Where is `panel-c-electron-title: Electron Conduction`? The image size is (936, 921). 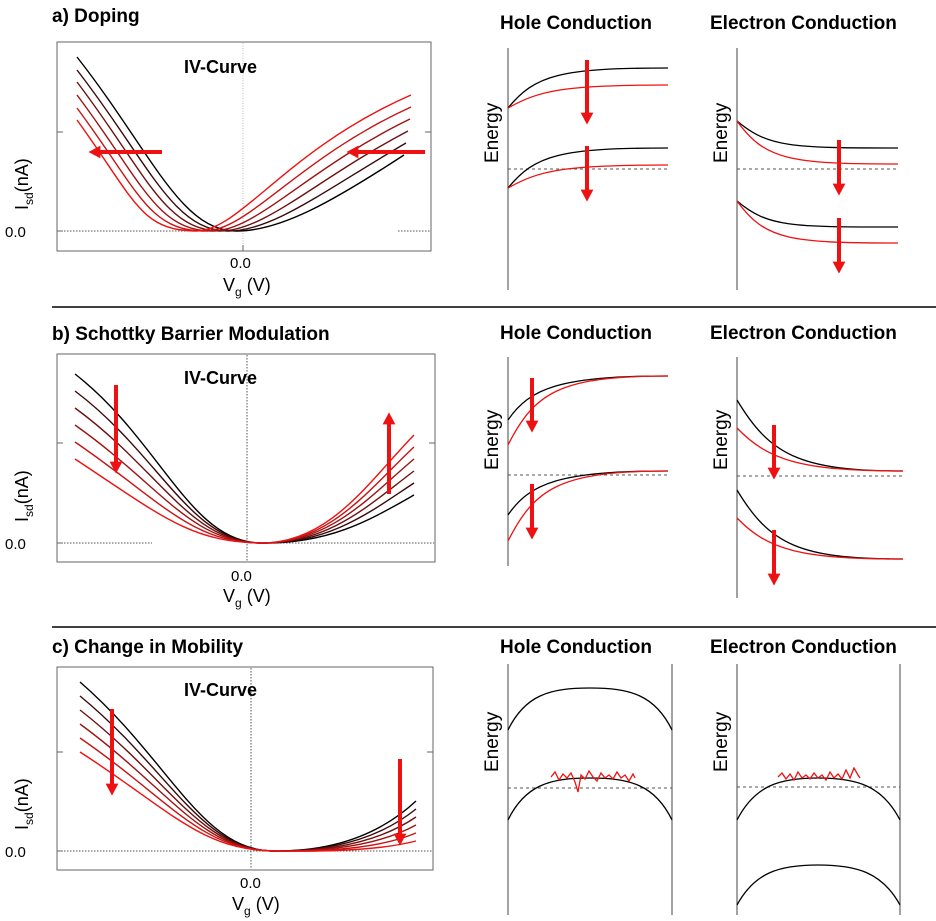 panel-c-electron-title: Electron Conduction is located at coordinates (803, 647).